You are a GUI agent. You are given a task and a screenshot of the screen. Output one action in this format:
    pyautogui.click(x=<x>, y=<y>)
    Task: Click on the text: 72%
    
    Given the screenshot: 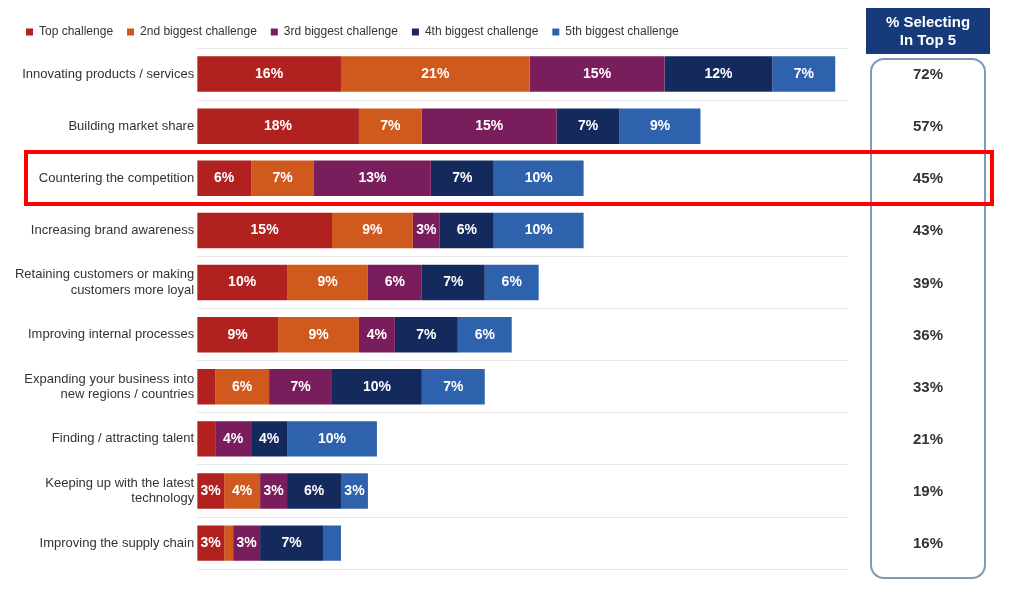 What is the action you would take?
    pyautogui.click(x=928, y=74)
    